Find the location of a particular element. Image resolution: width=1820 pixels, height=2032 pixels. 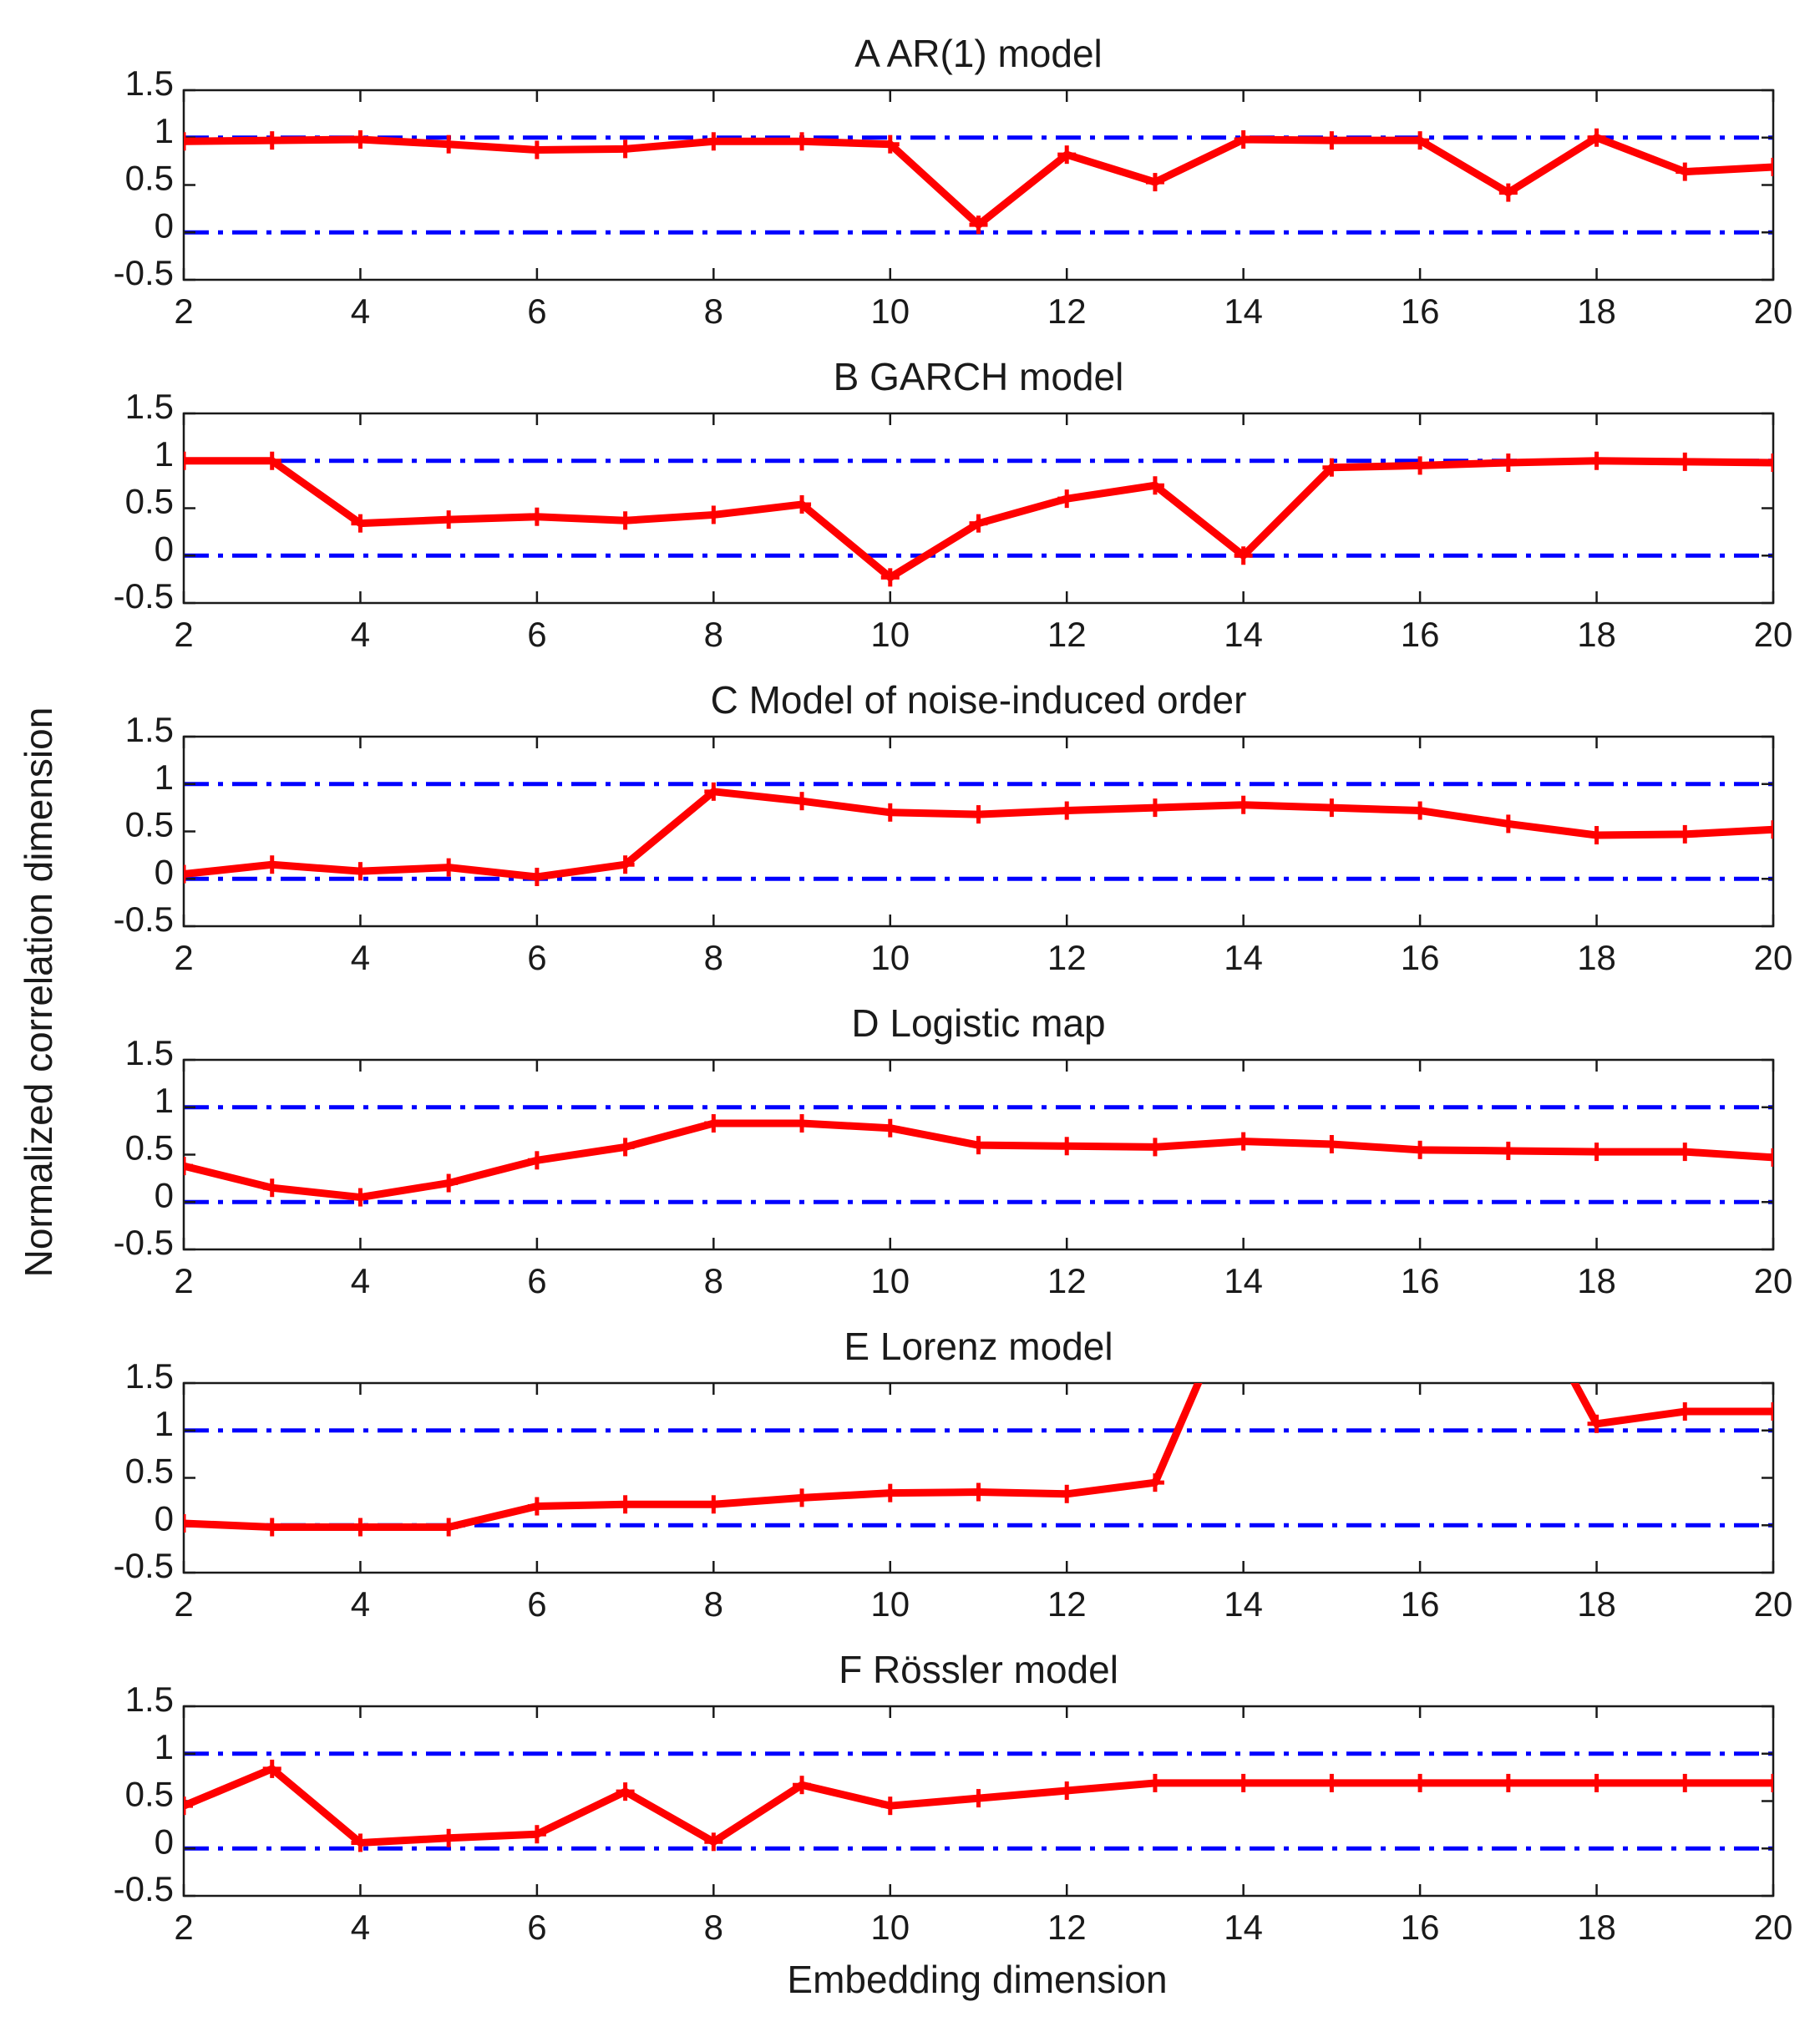

panel-title: D Logistic map is located at coordinates (978, 1023).